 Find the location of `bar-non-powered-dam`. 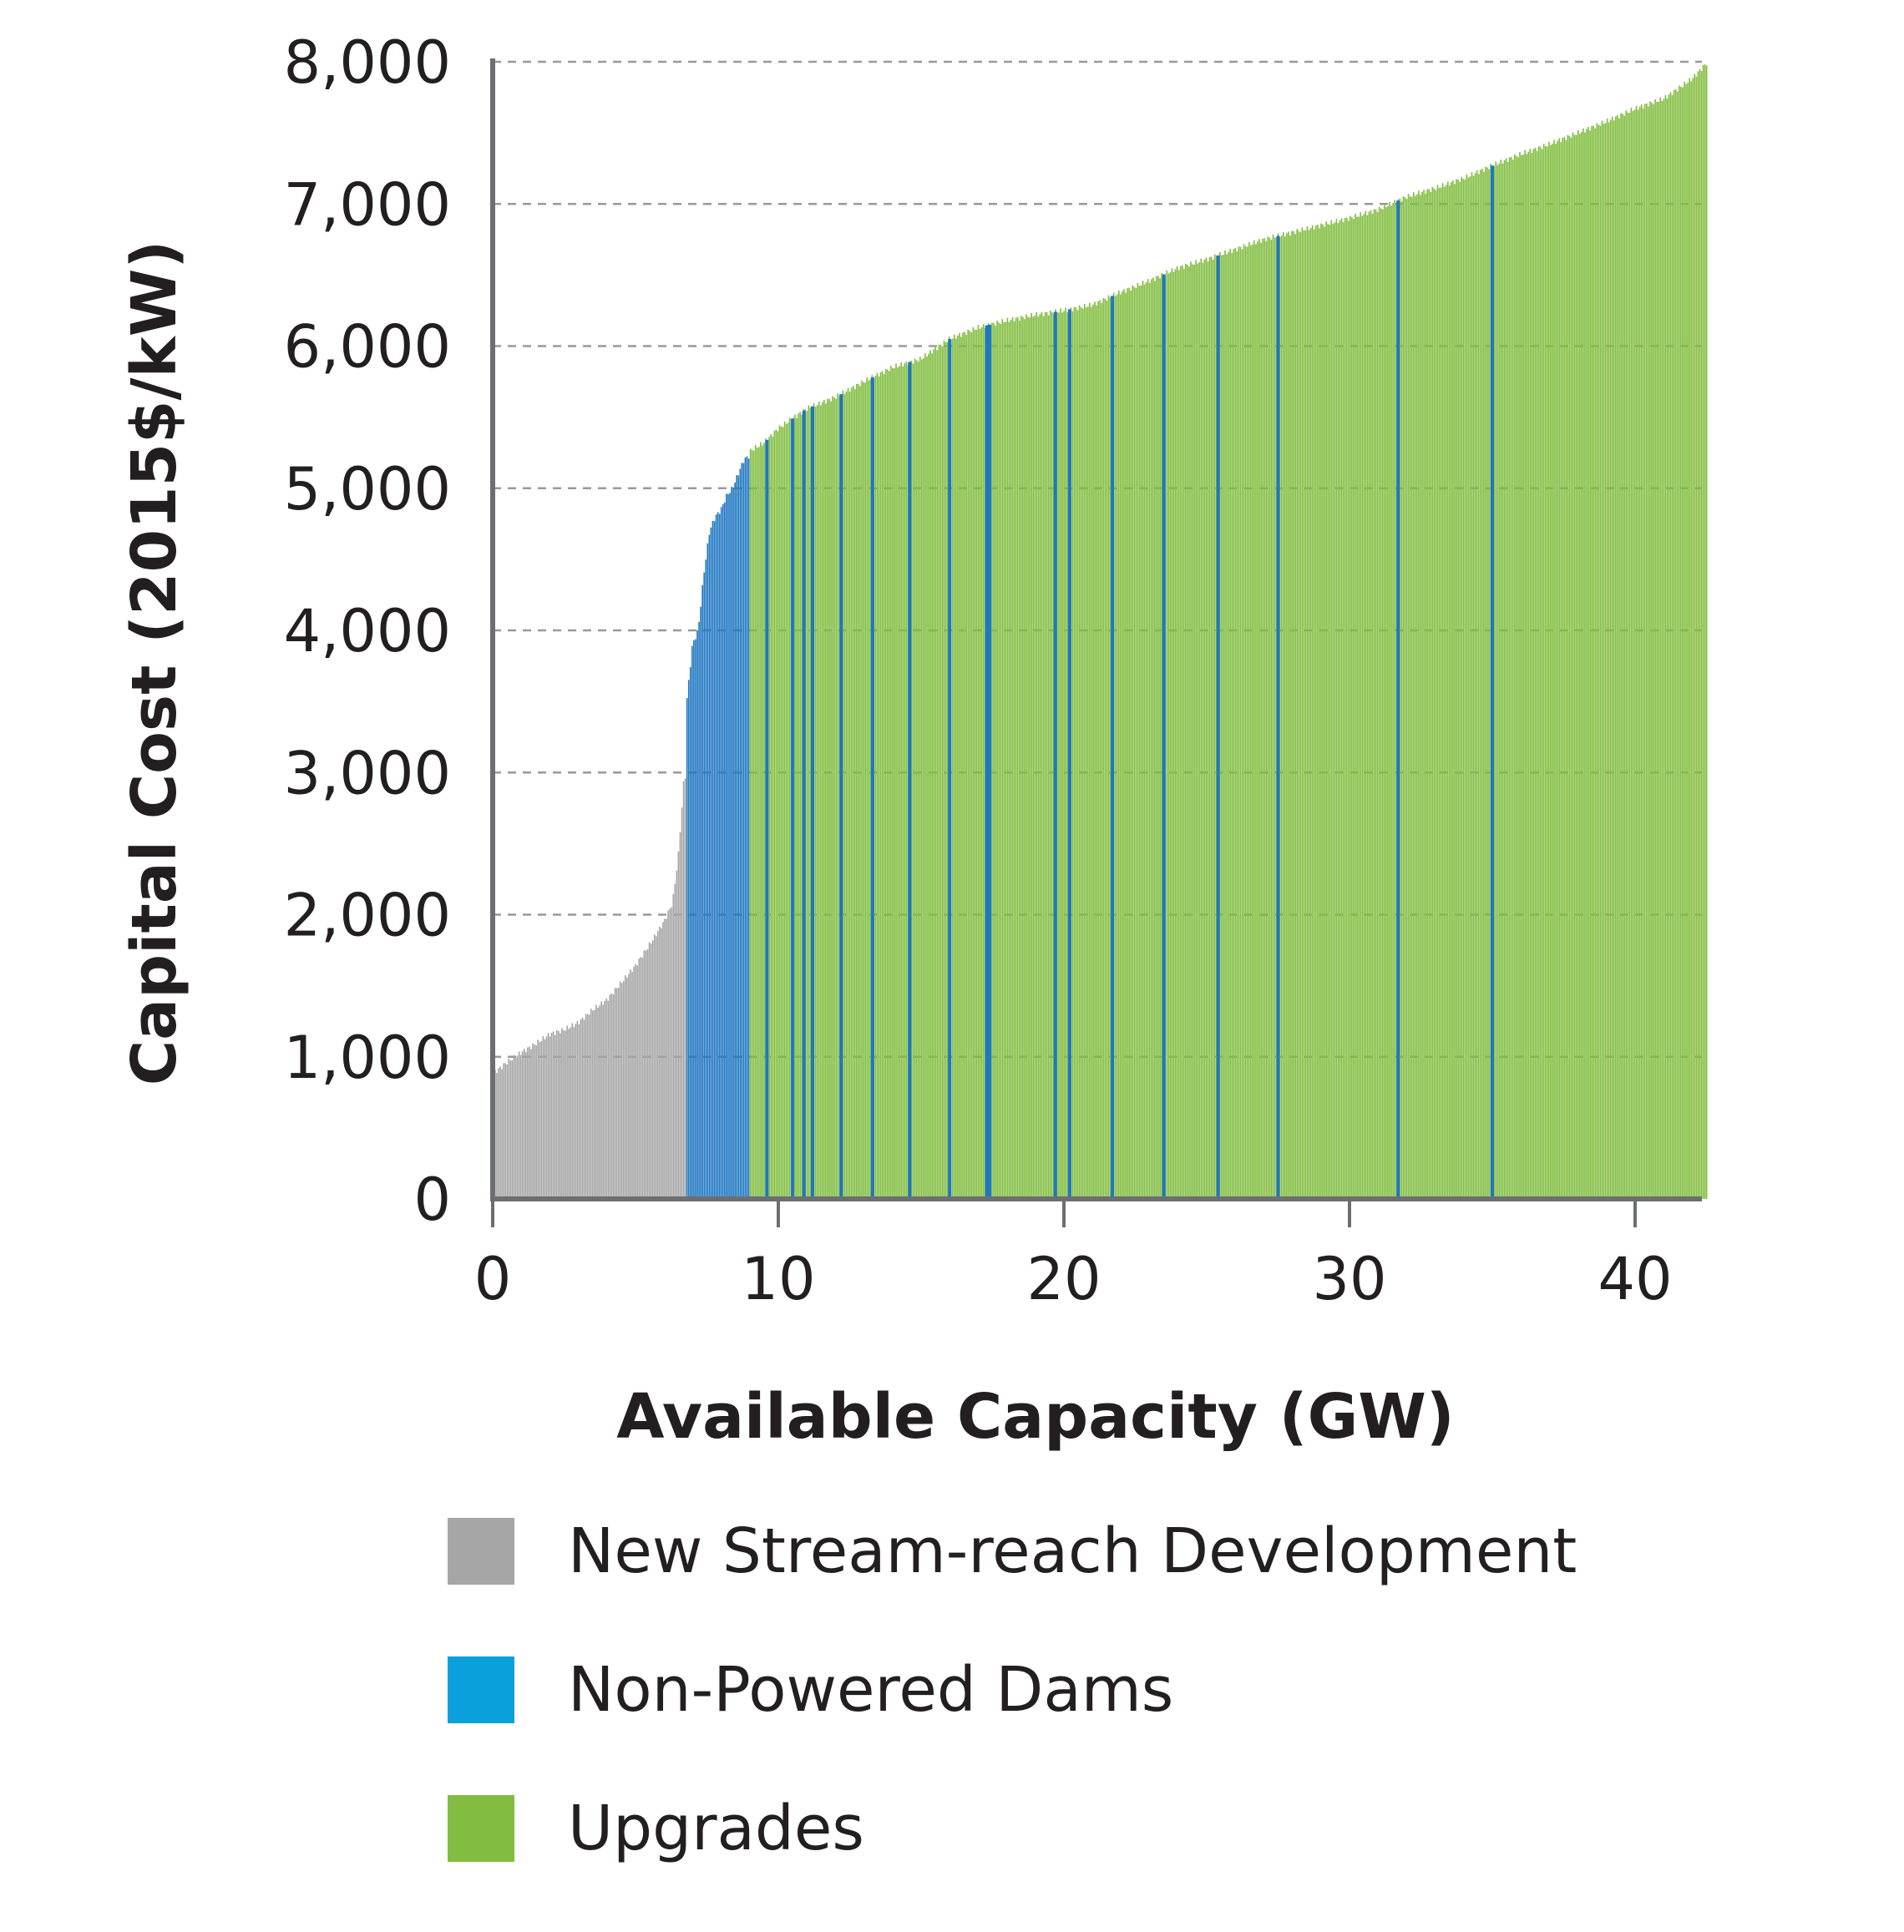

bar-non-powered-dam is located at coordinates (804, 805).